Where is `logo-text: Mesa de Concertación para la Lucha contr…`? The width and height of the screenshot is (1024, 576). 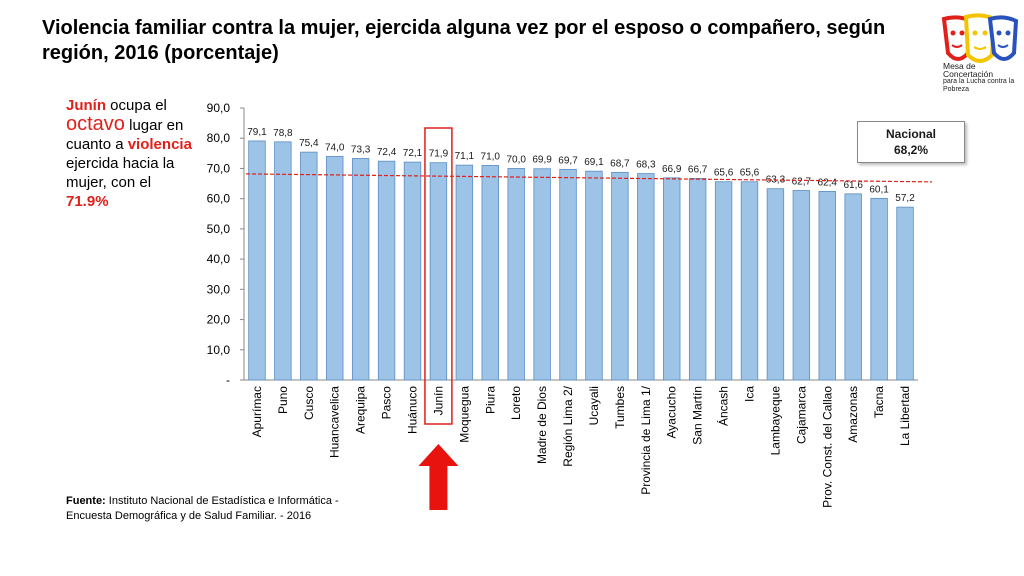
logo-text: Mesa de Concertación para la Lucha contr… is located at coordinates (983, 78).